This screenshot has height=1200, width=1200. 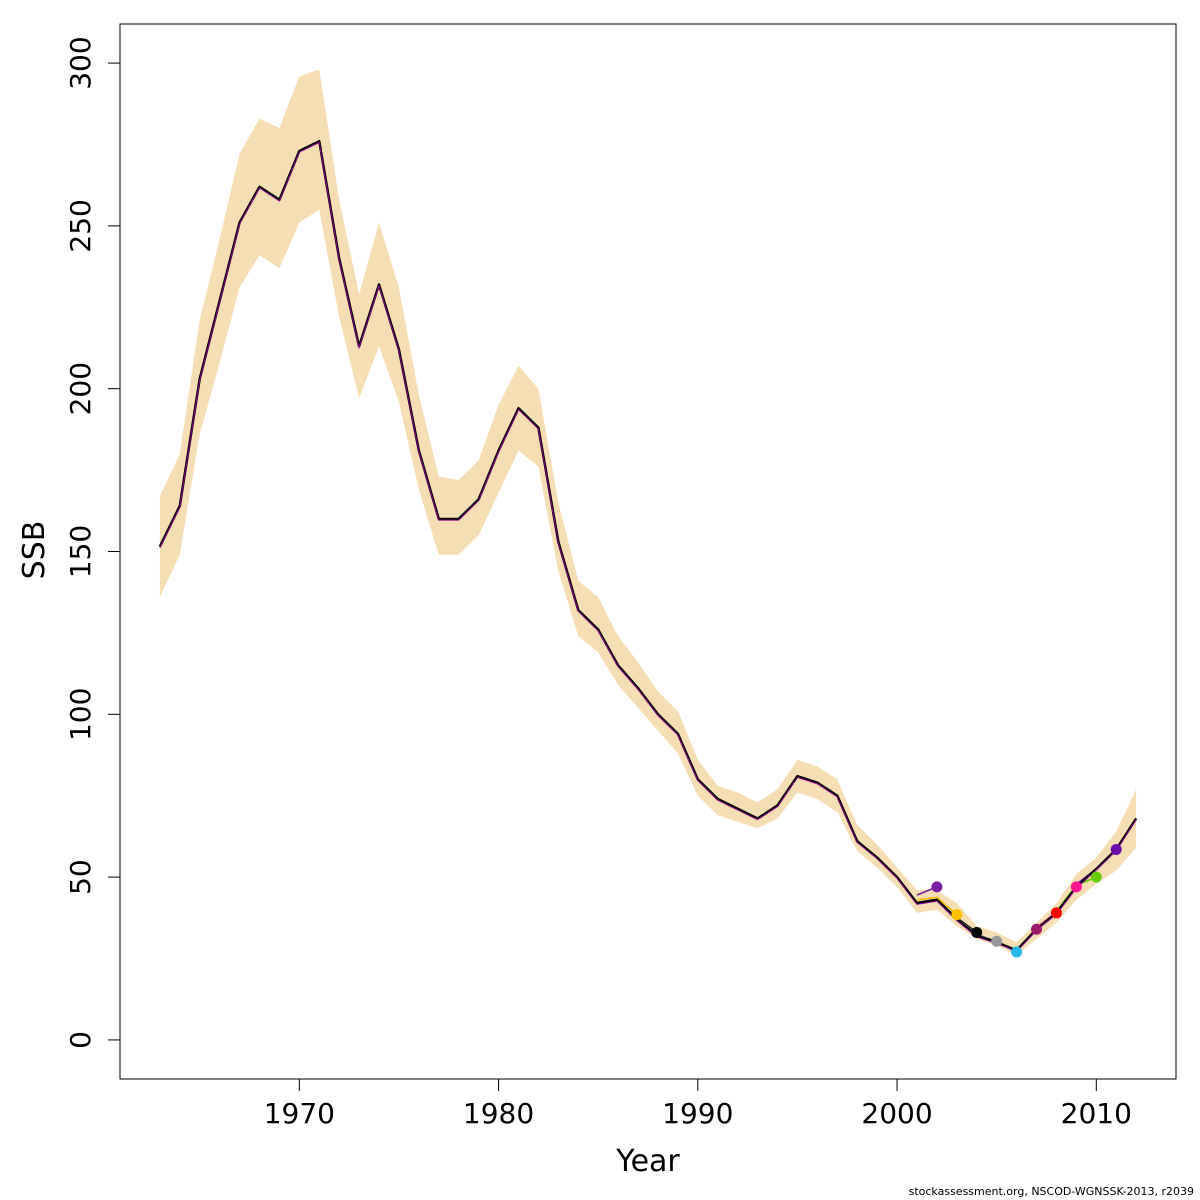 I want to click on x-tick-label: 1970, so click(x=299, y=1113).